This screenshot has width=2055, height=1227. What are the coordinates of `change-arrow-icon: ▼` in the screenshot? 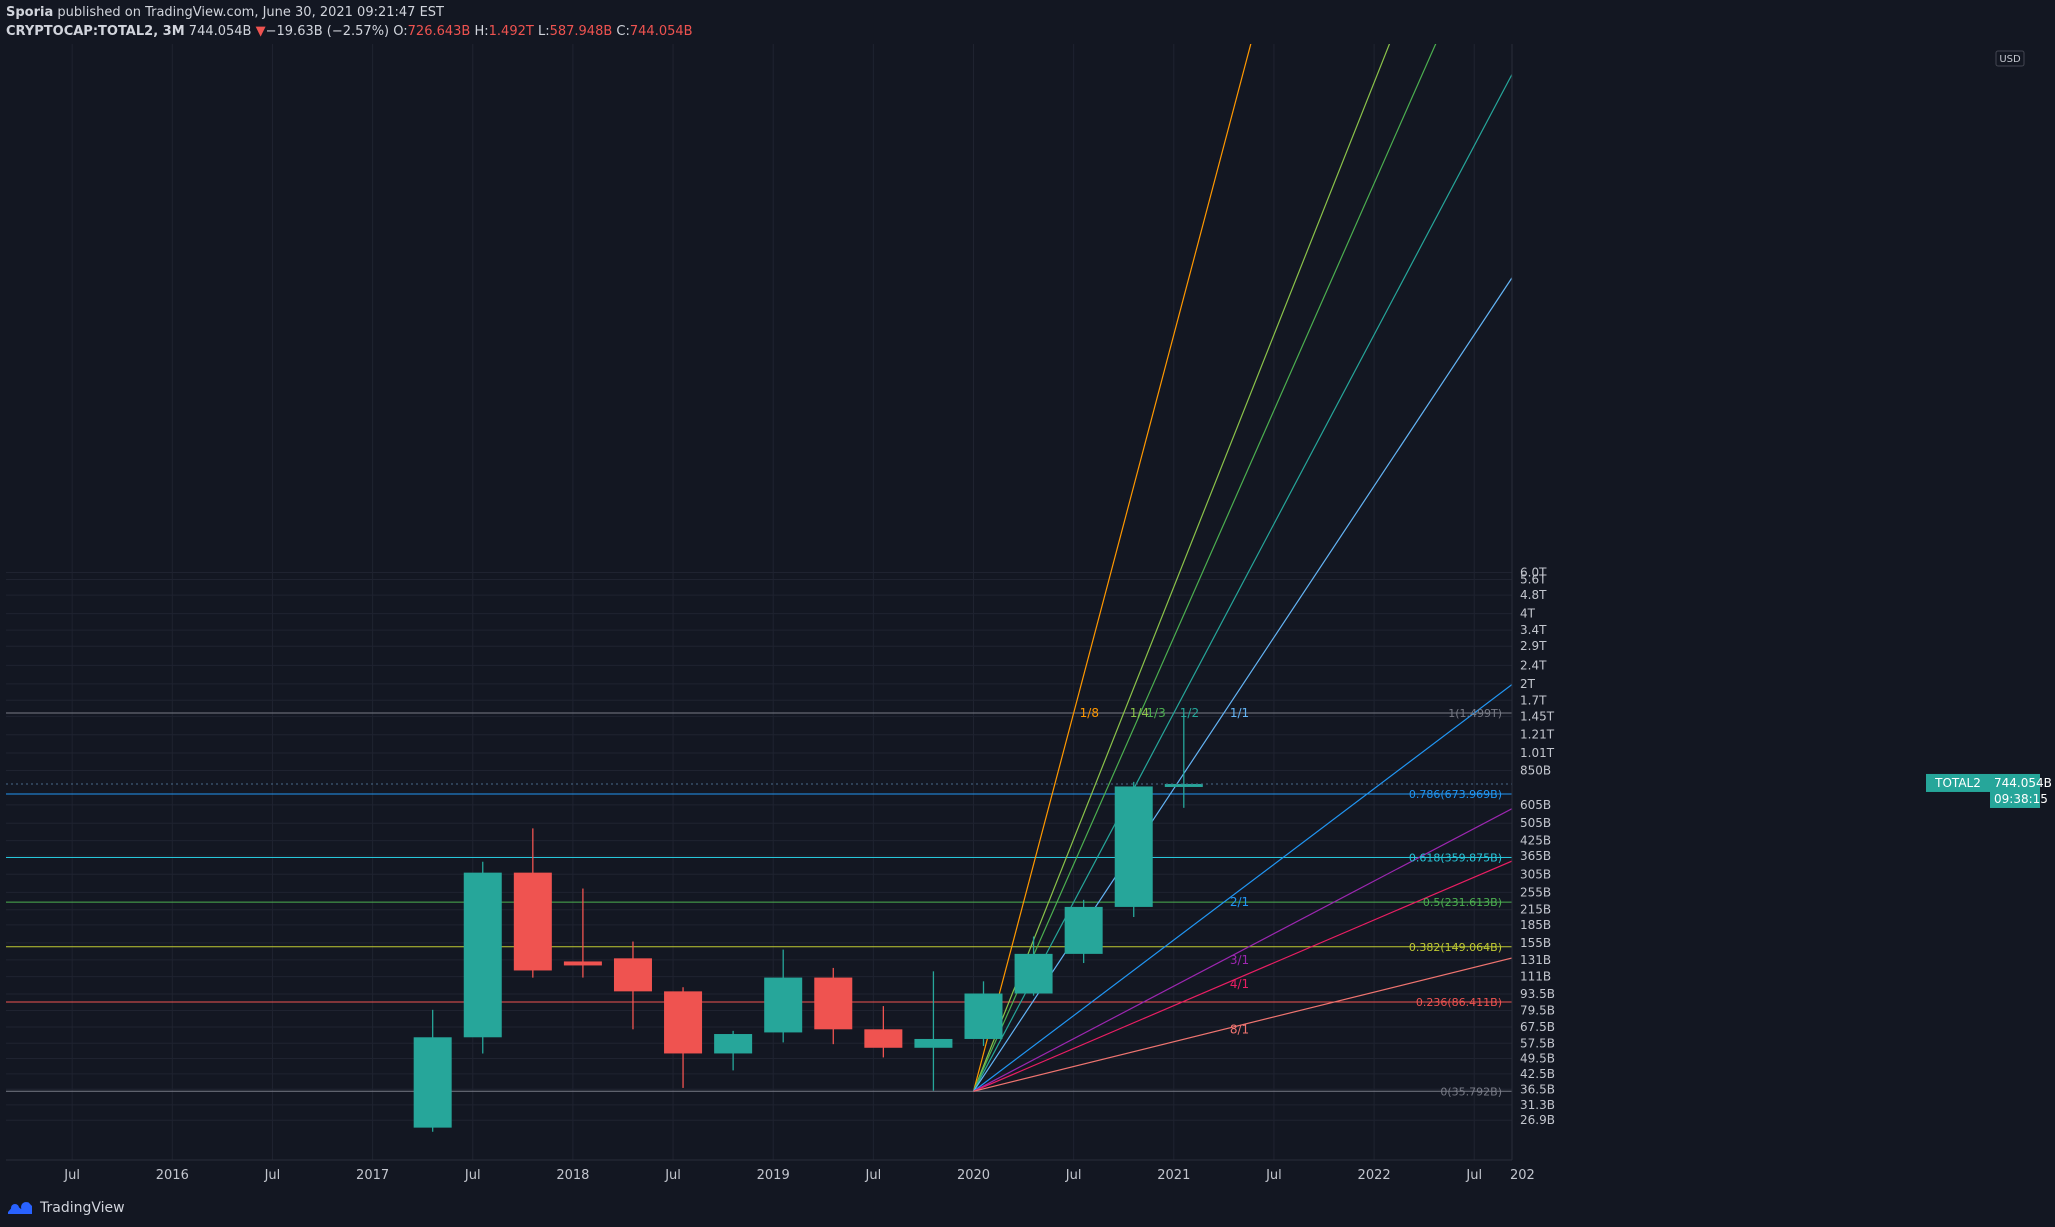 It's located at (260, 31).